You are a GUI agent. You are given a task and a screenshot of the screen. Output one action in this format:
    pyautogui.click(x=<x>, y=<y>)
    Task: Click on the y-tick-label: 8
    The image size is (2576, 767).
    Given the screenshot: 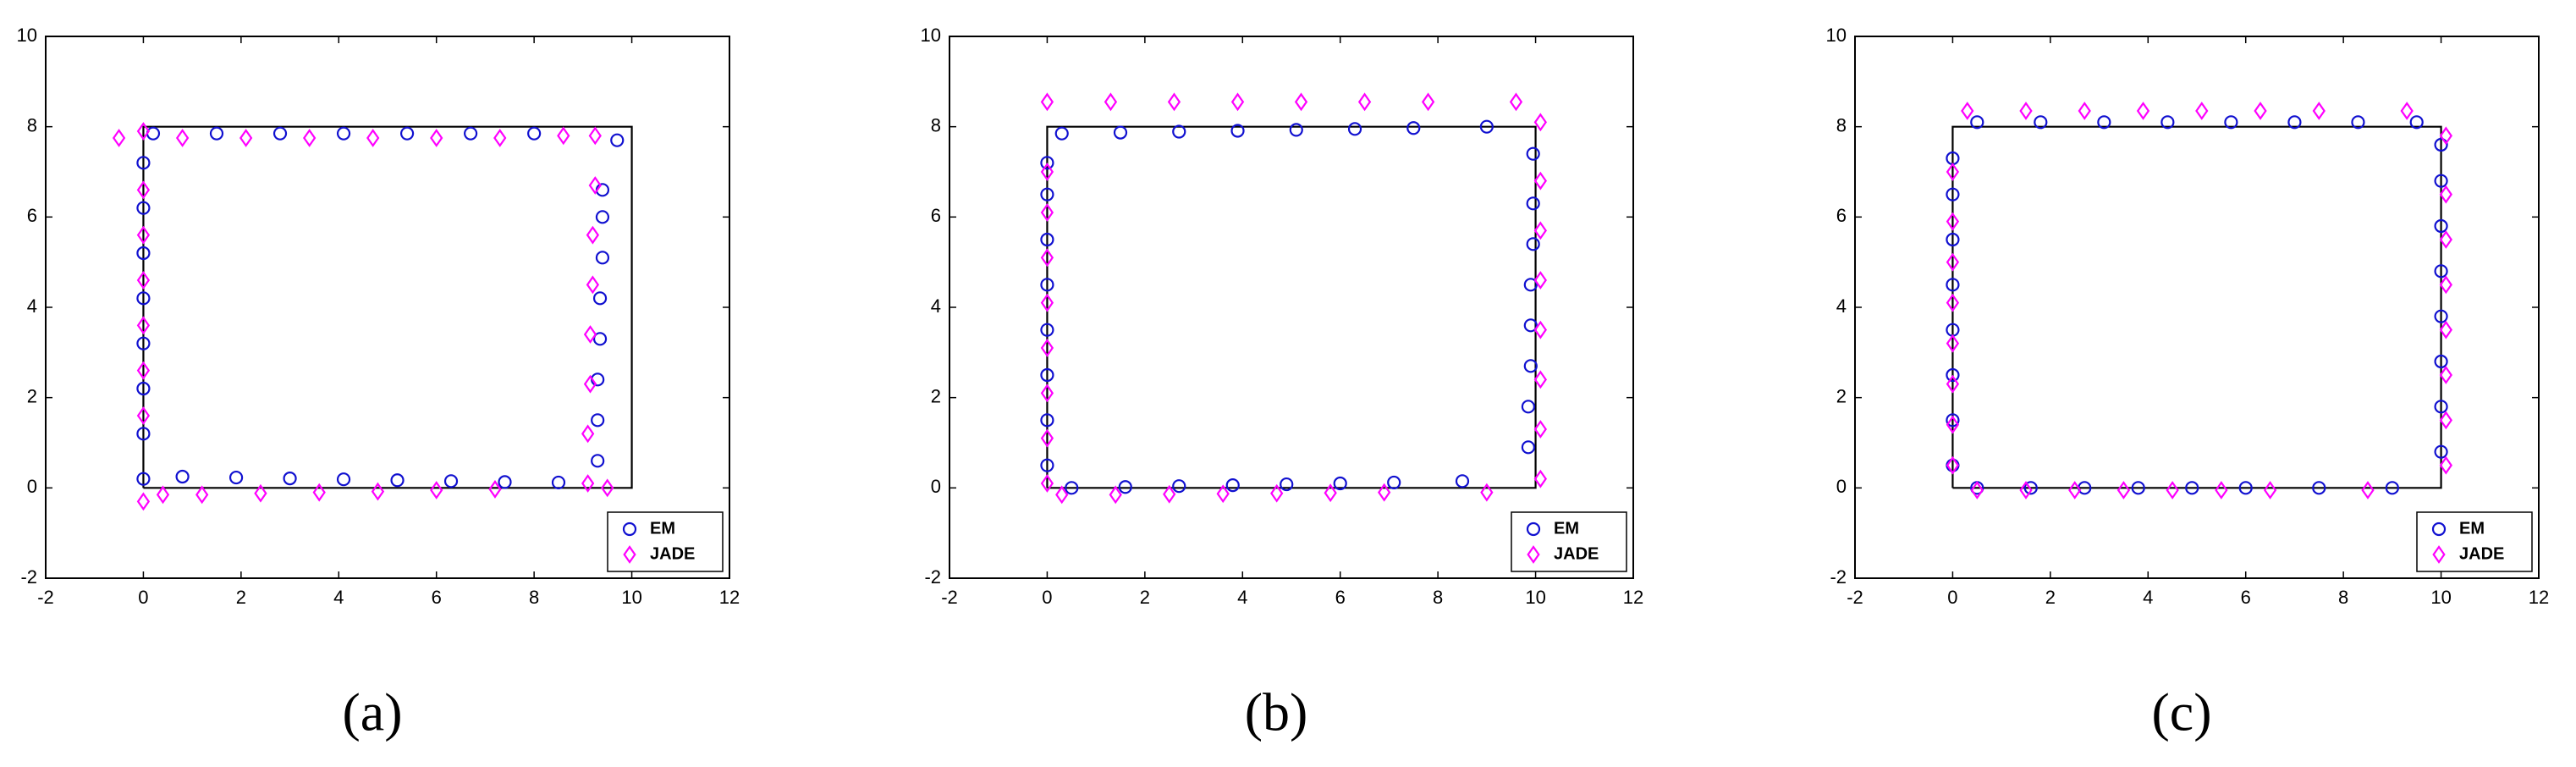 What is the action you would take?
    pyautogui.click(x=936, y=124)
    